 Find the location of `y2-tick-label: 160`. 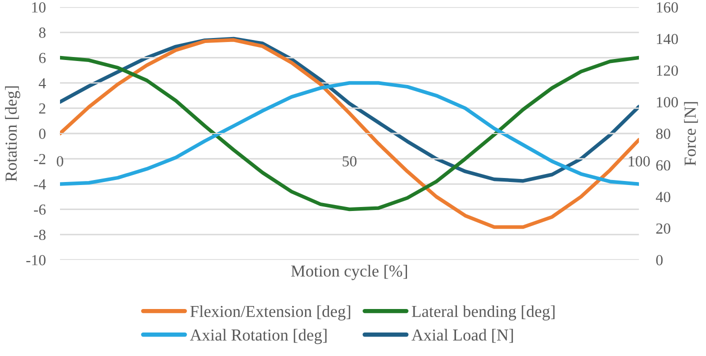

y2-tick-label: 160 is located at coordinates (667, 7).